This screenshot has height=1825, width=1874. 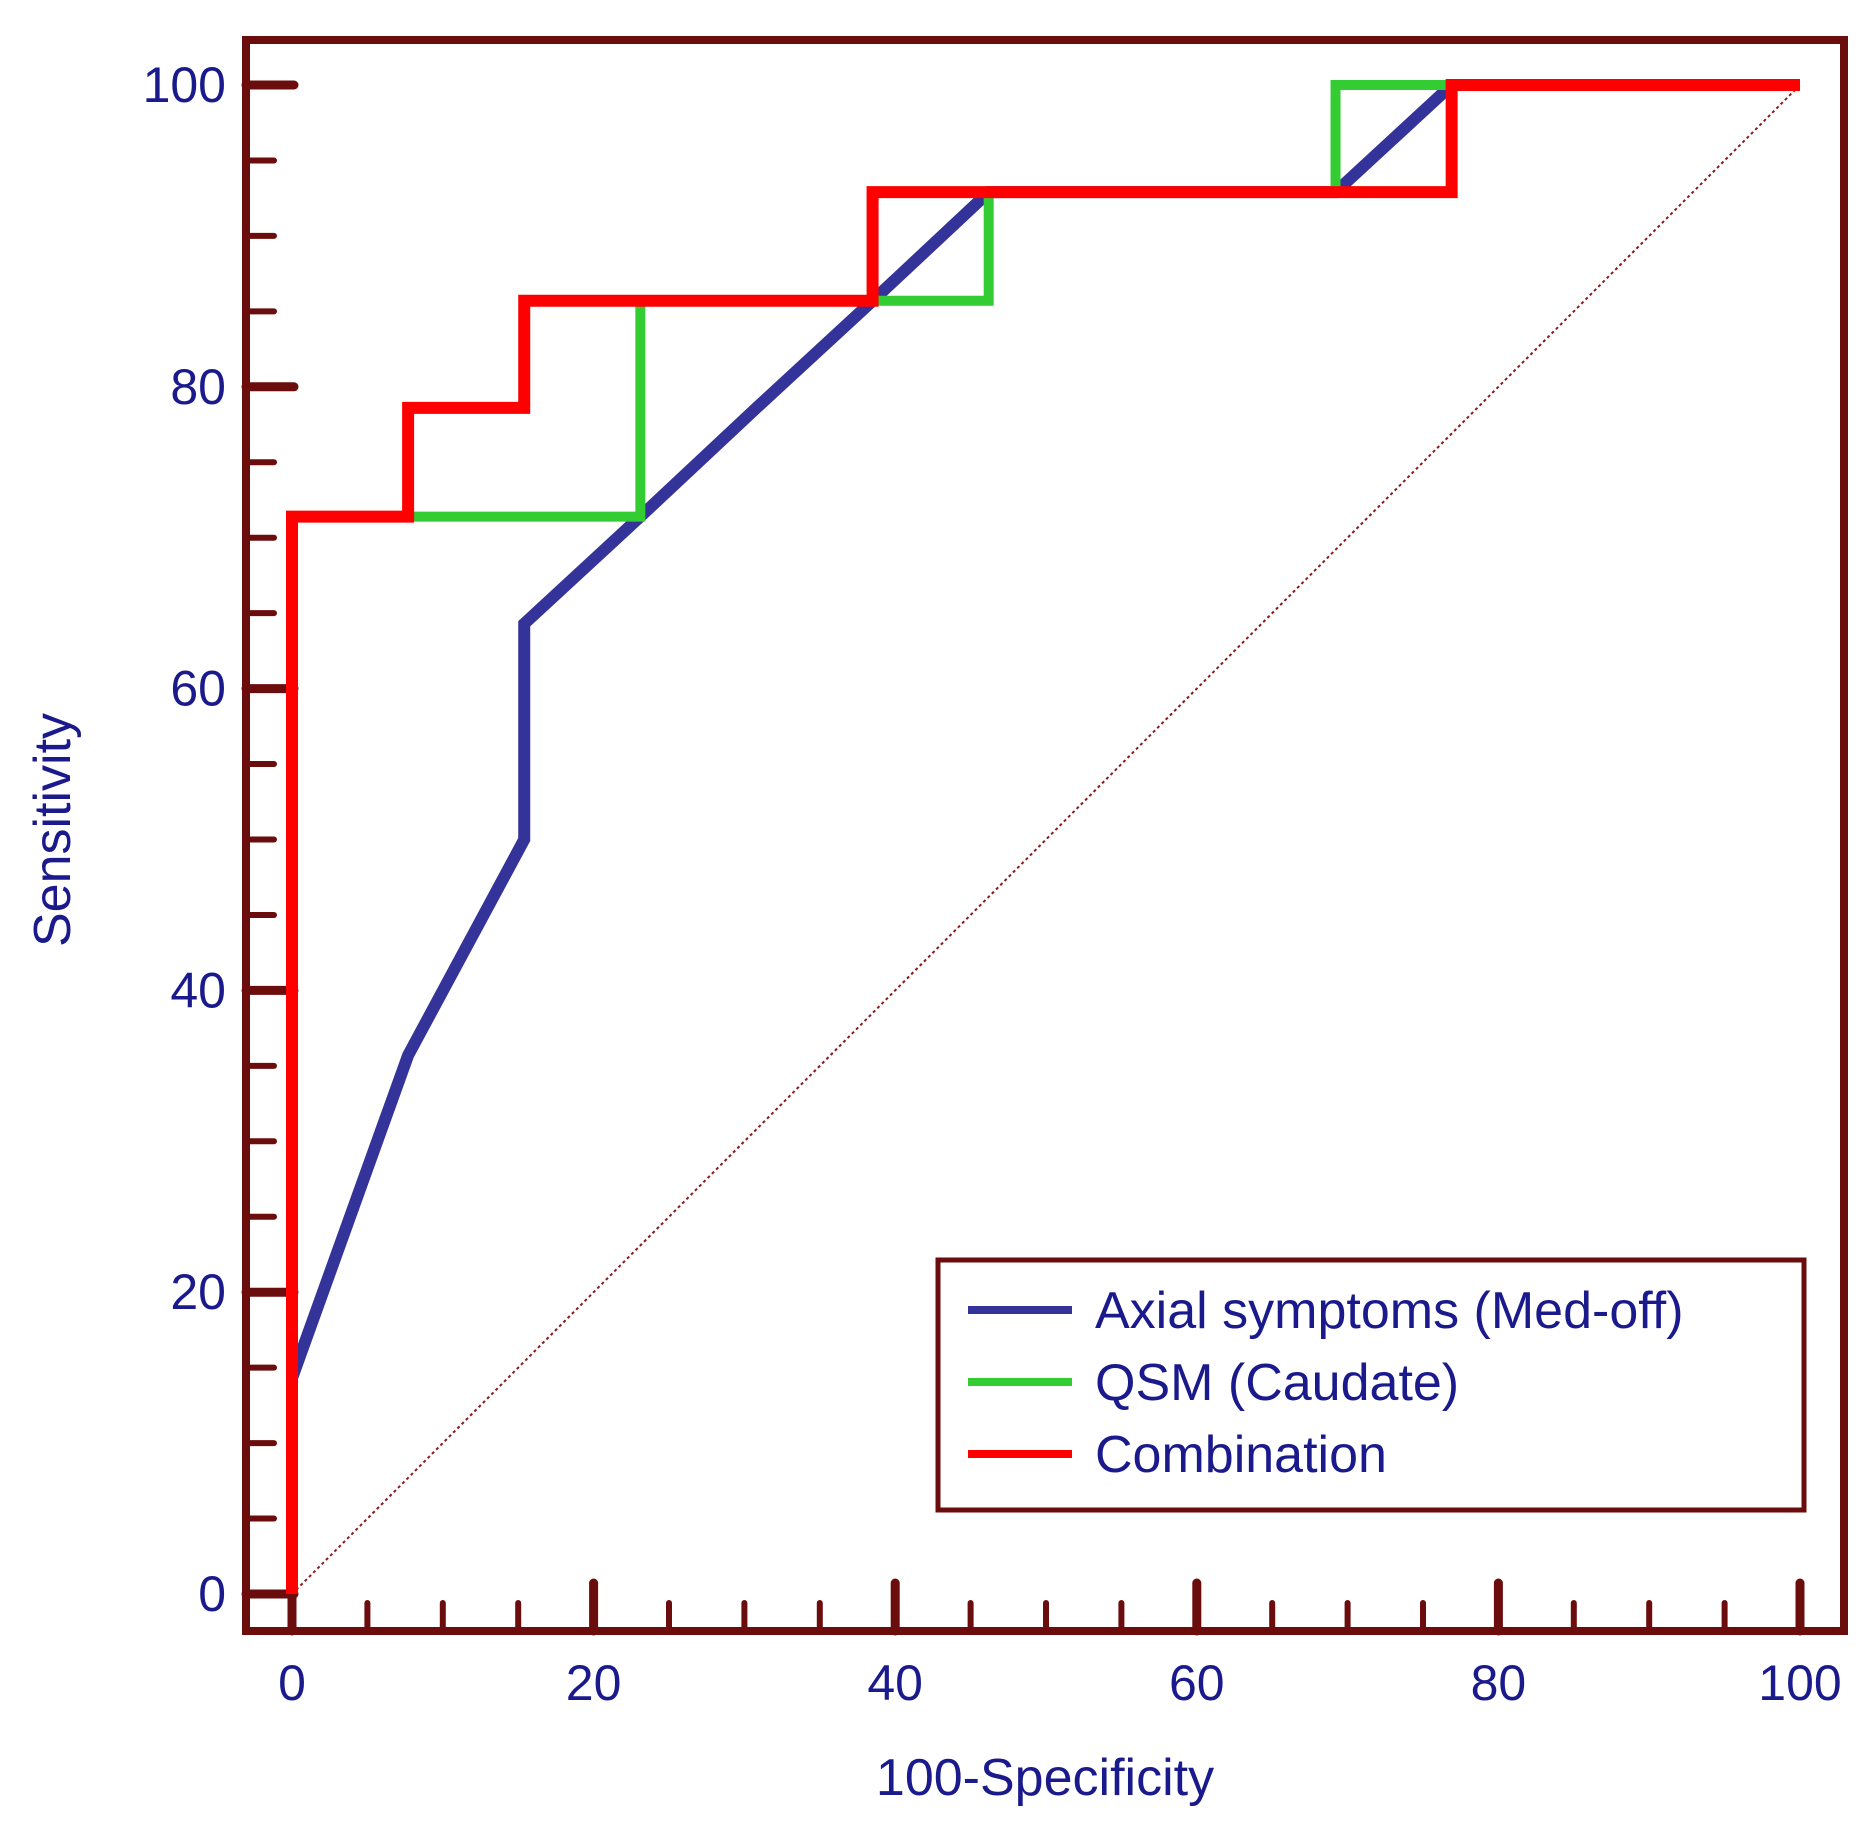 I want to click on legend-label: Axial symptoms (Med-off), so click(x=1389, y=1311).